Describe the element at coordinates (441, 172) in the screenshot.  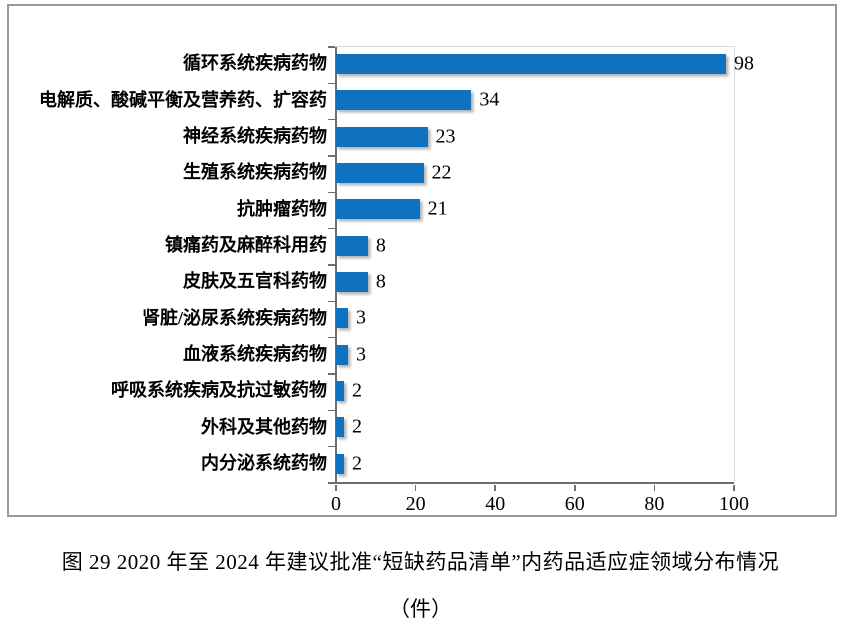
I see `value-label: 22` at that location.